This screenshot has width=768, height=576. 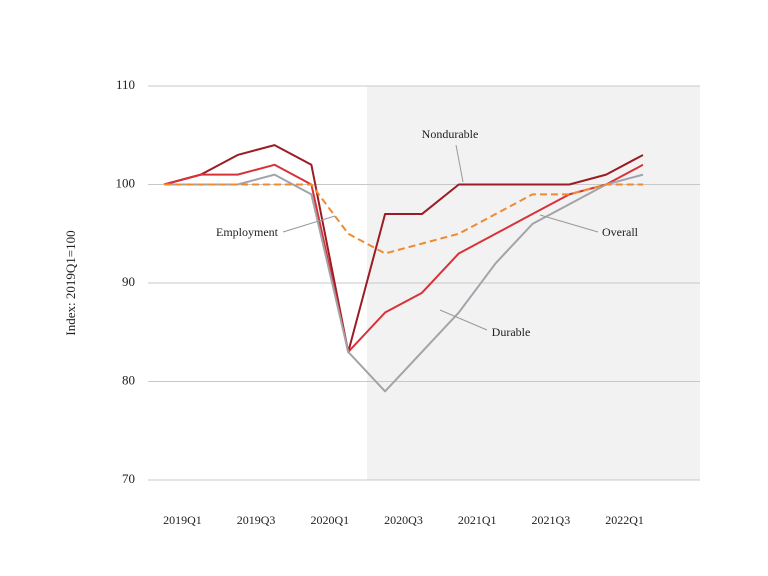 I want to click on y-tick-label: 110, so click(x=125, y=84).